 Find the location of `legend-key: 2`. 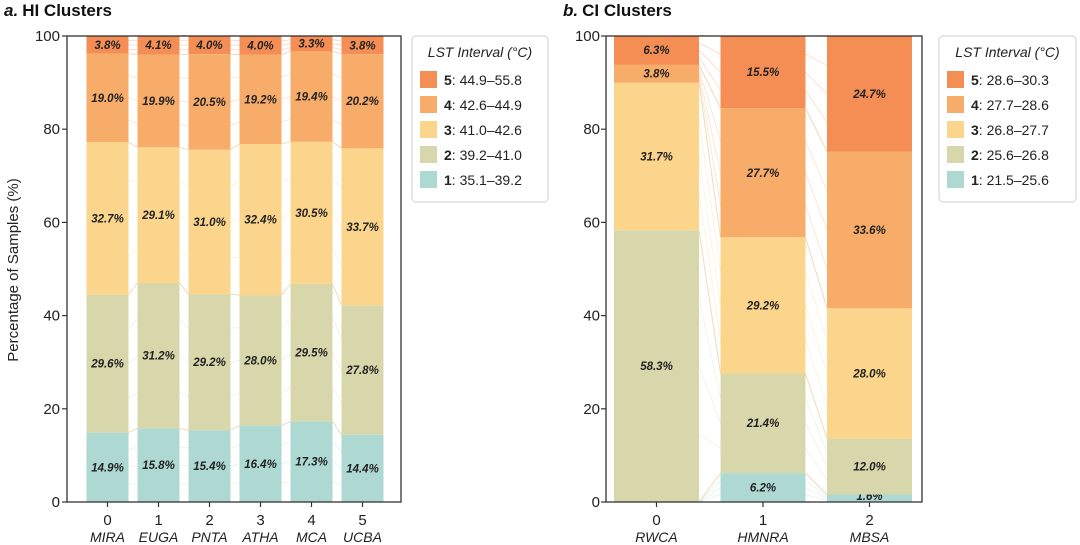

legend-key: 2 is located at coordinates (448, 155).